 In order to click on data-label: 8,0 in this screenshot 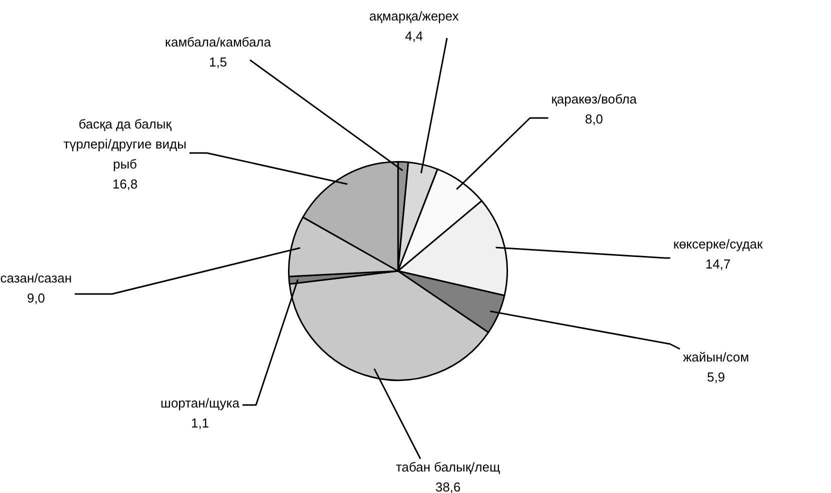, I will do `click(594, 119)`.